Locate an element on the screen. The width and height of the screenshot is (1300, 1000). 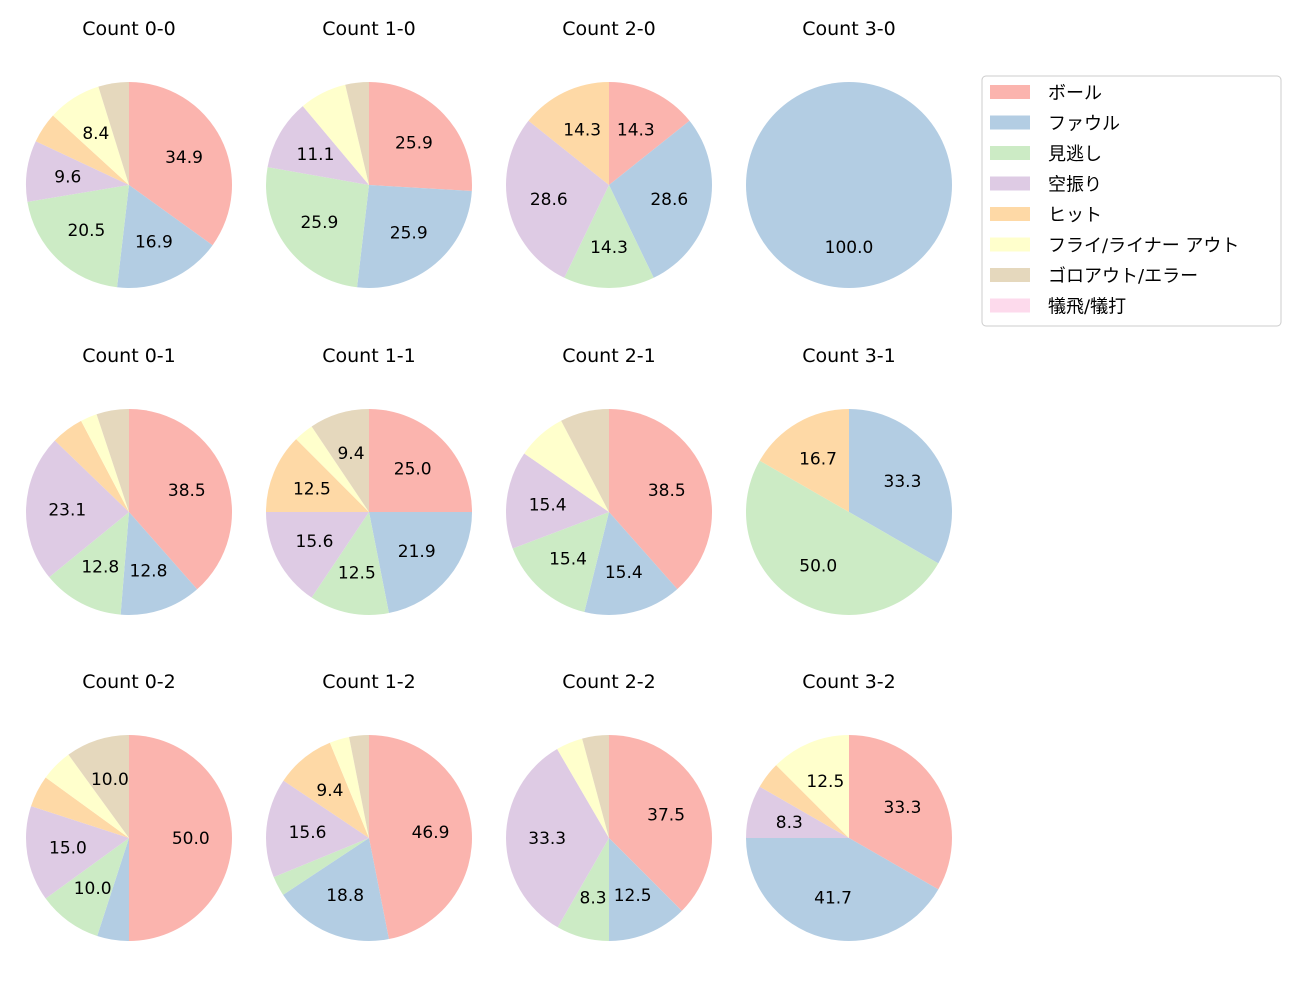
pie-title: Count 2-1 is located at coordinates (609, 356).